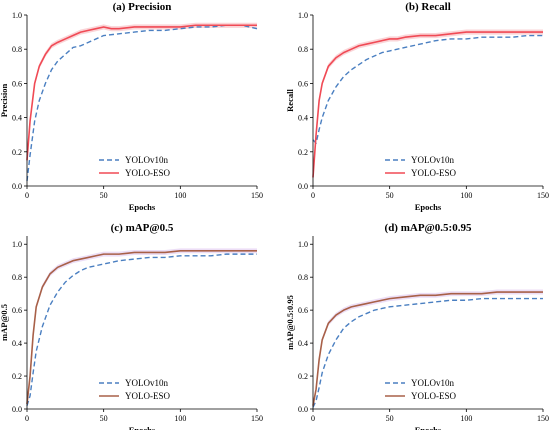  Describe the element at coordinates (4, 101) in the screenshot. I see `y-axis-label: Precision` at that location.